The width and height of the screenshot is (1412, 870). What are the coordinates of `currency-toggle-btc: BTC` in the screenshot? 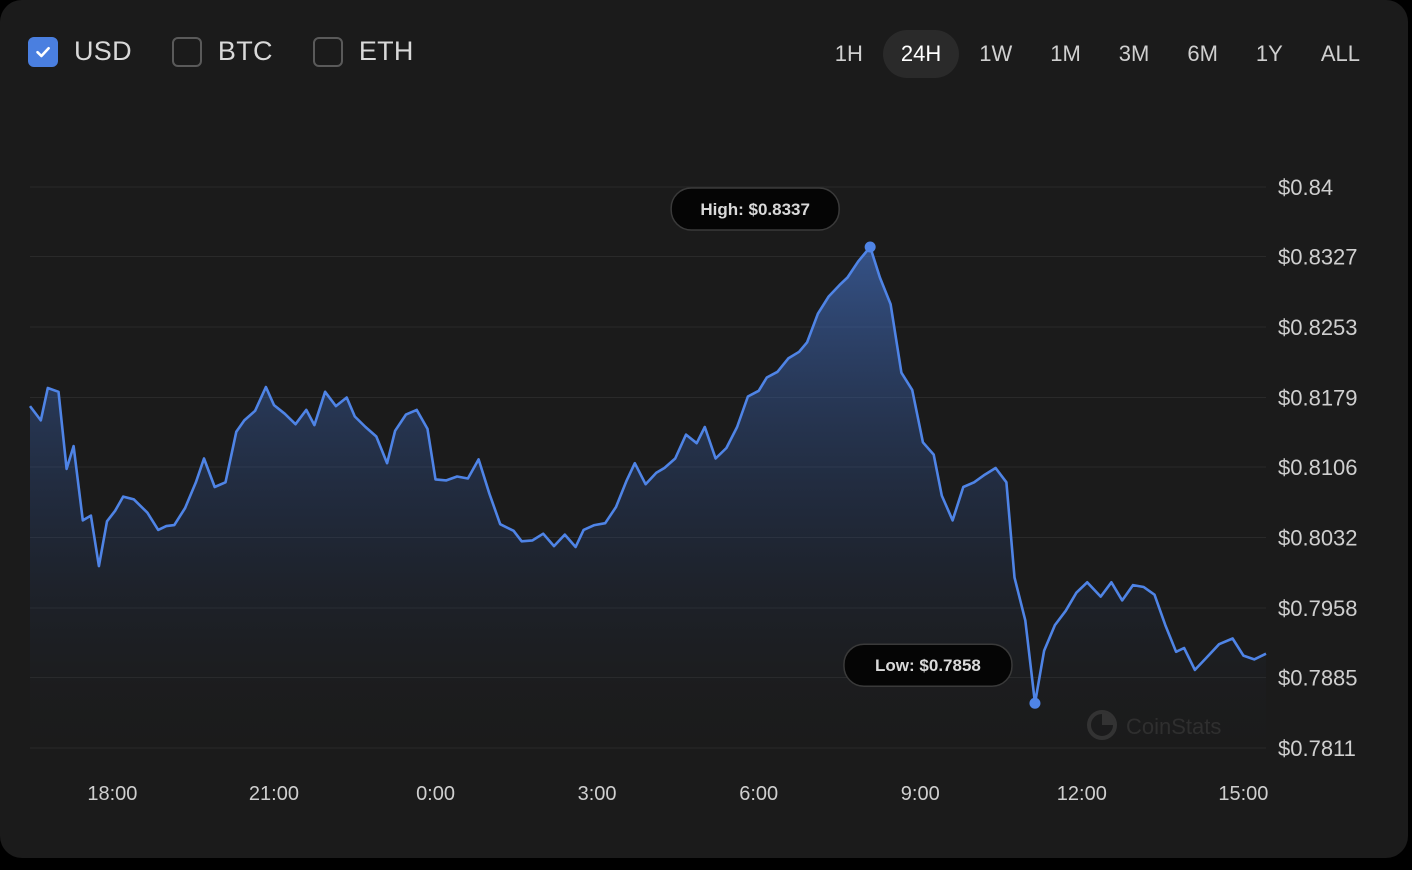 It's located at (222, 51).